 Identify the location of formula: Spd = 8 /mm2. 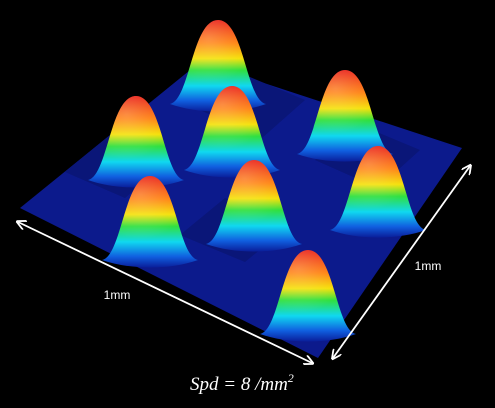
(242, 383).